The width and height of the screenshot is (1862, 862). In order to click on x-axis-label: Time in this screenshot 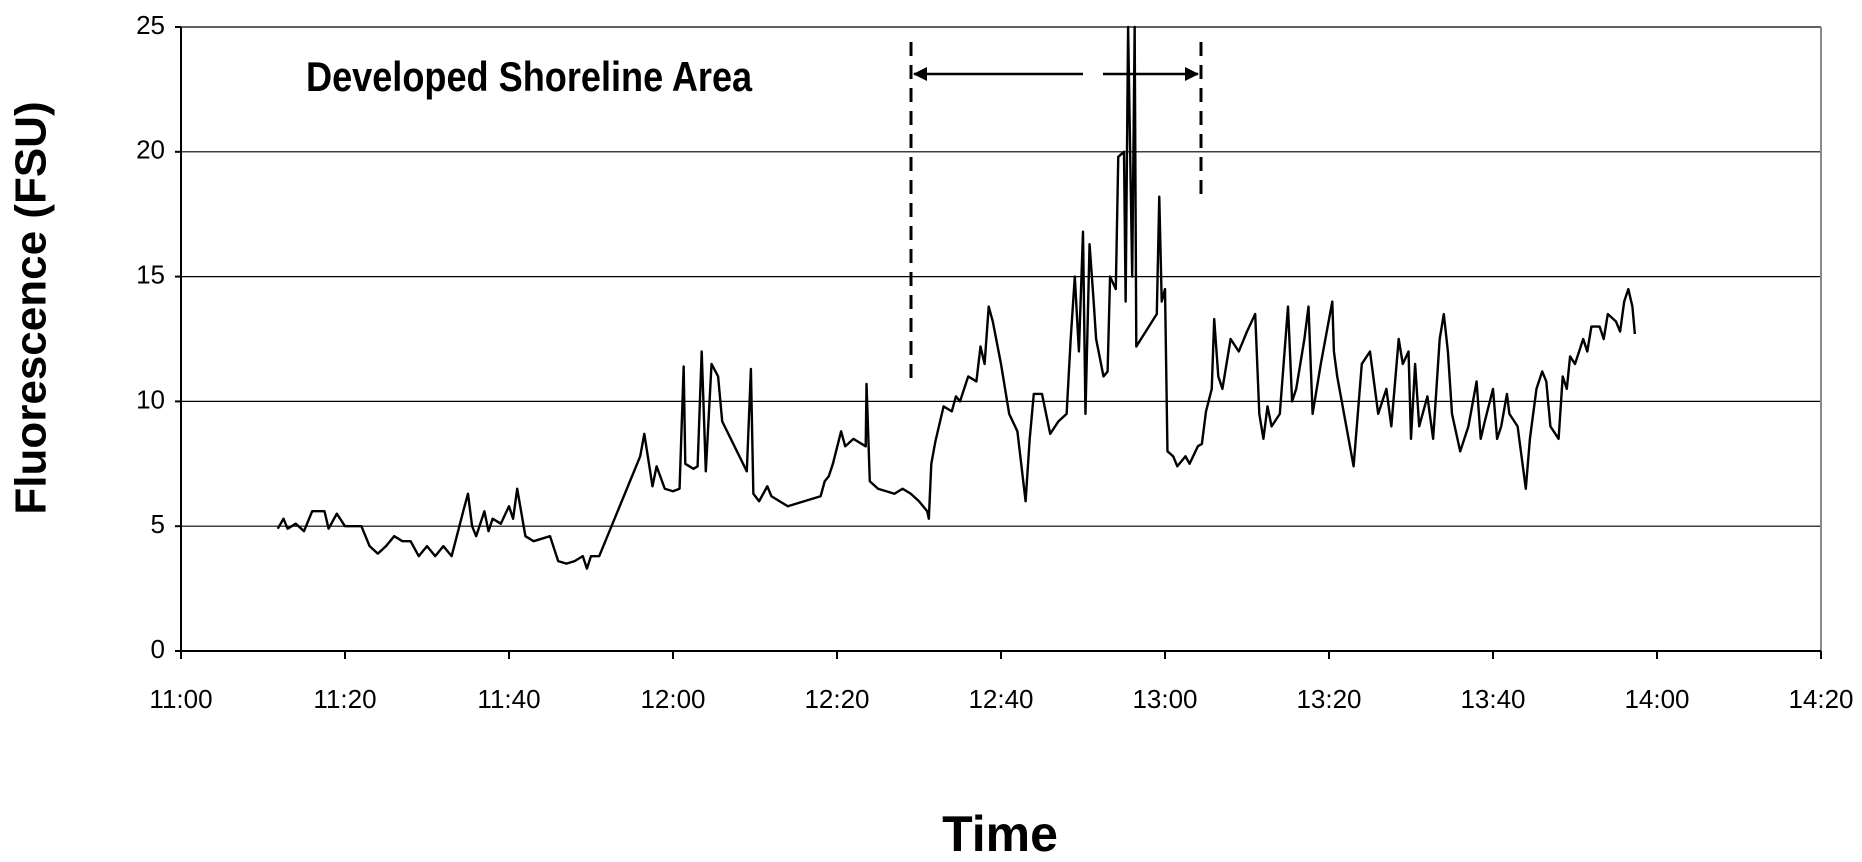, I will do `click(1000, 834)`.